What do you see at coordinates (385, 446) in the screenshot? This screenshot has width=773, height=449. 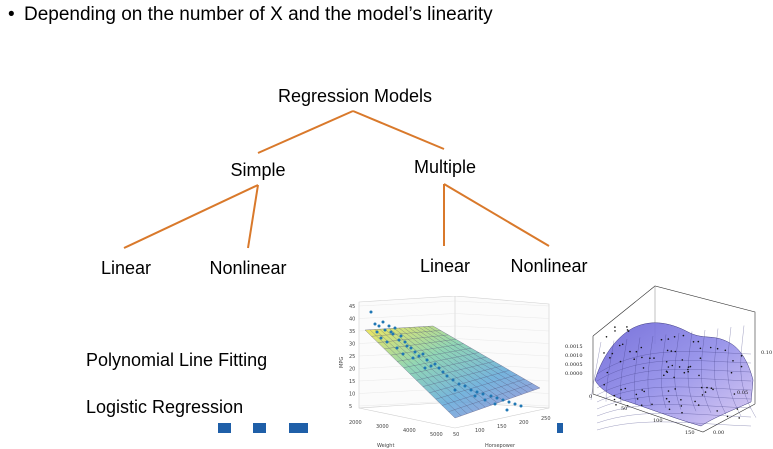 I see `axis-label-weight: Weight` at bounding box center [385, 446].